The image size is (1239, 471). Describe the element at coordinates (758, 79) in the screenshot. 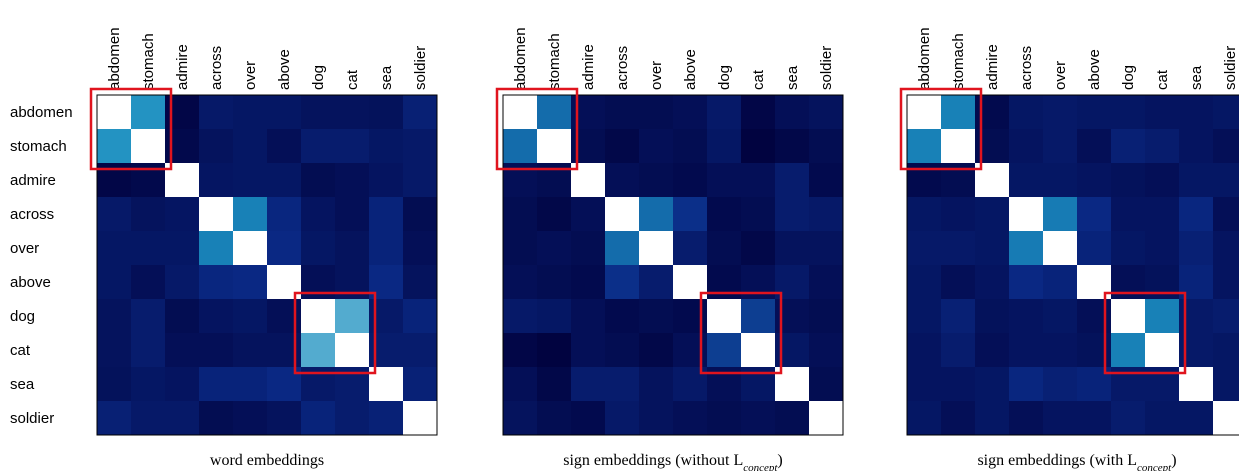

I see `column-tick-label: cat` at that location.